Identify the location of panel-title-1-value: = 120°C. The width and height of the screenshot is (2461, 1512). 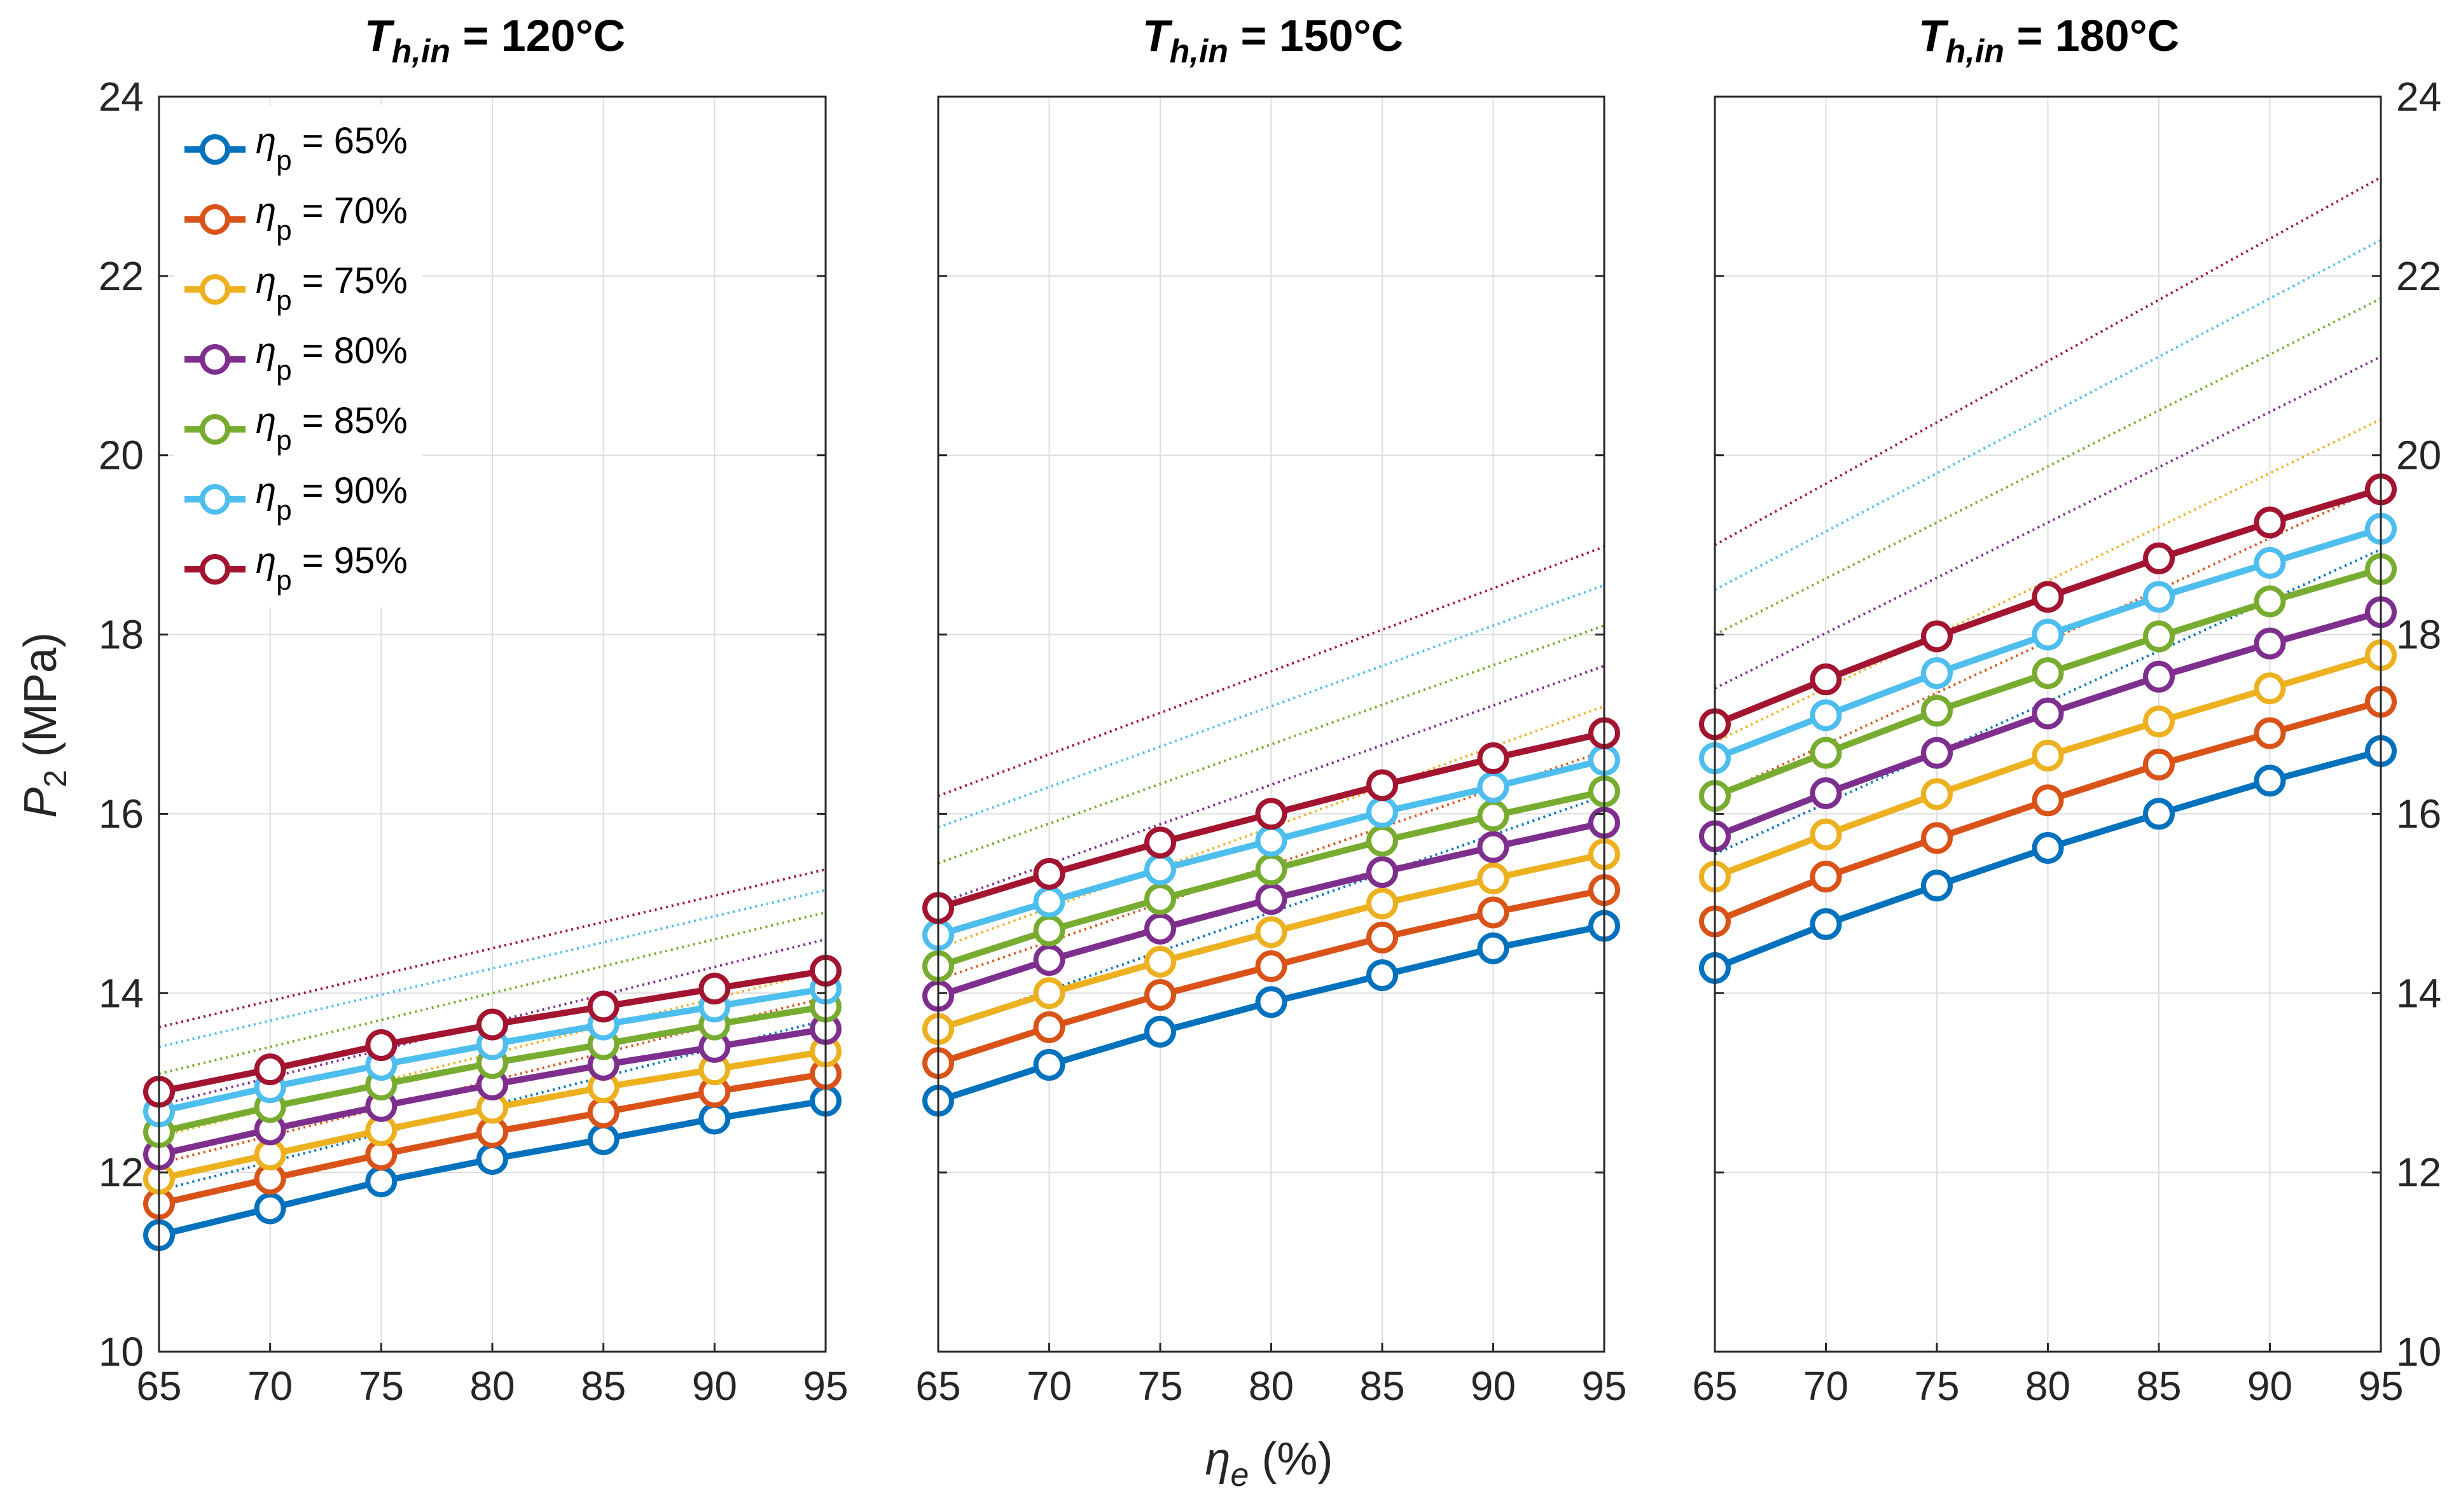
(537, 35).